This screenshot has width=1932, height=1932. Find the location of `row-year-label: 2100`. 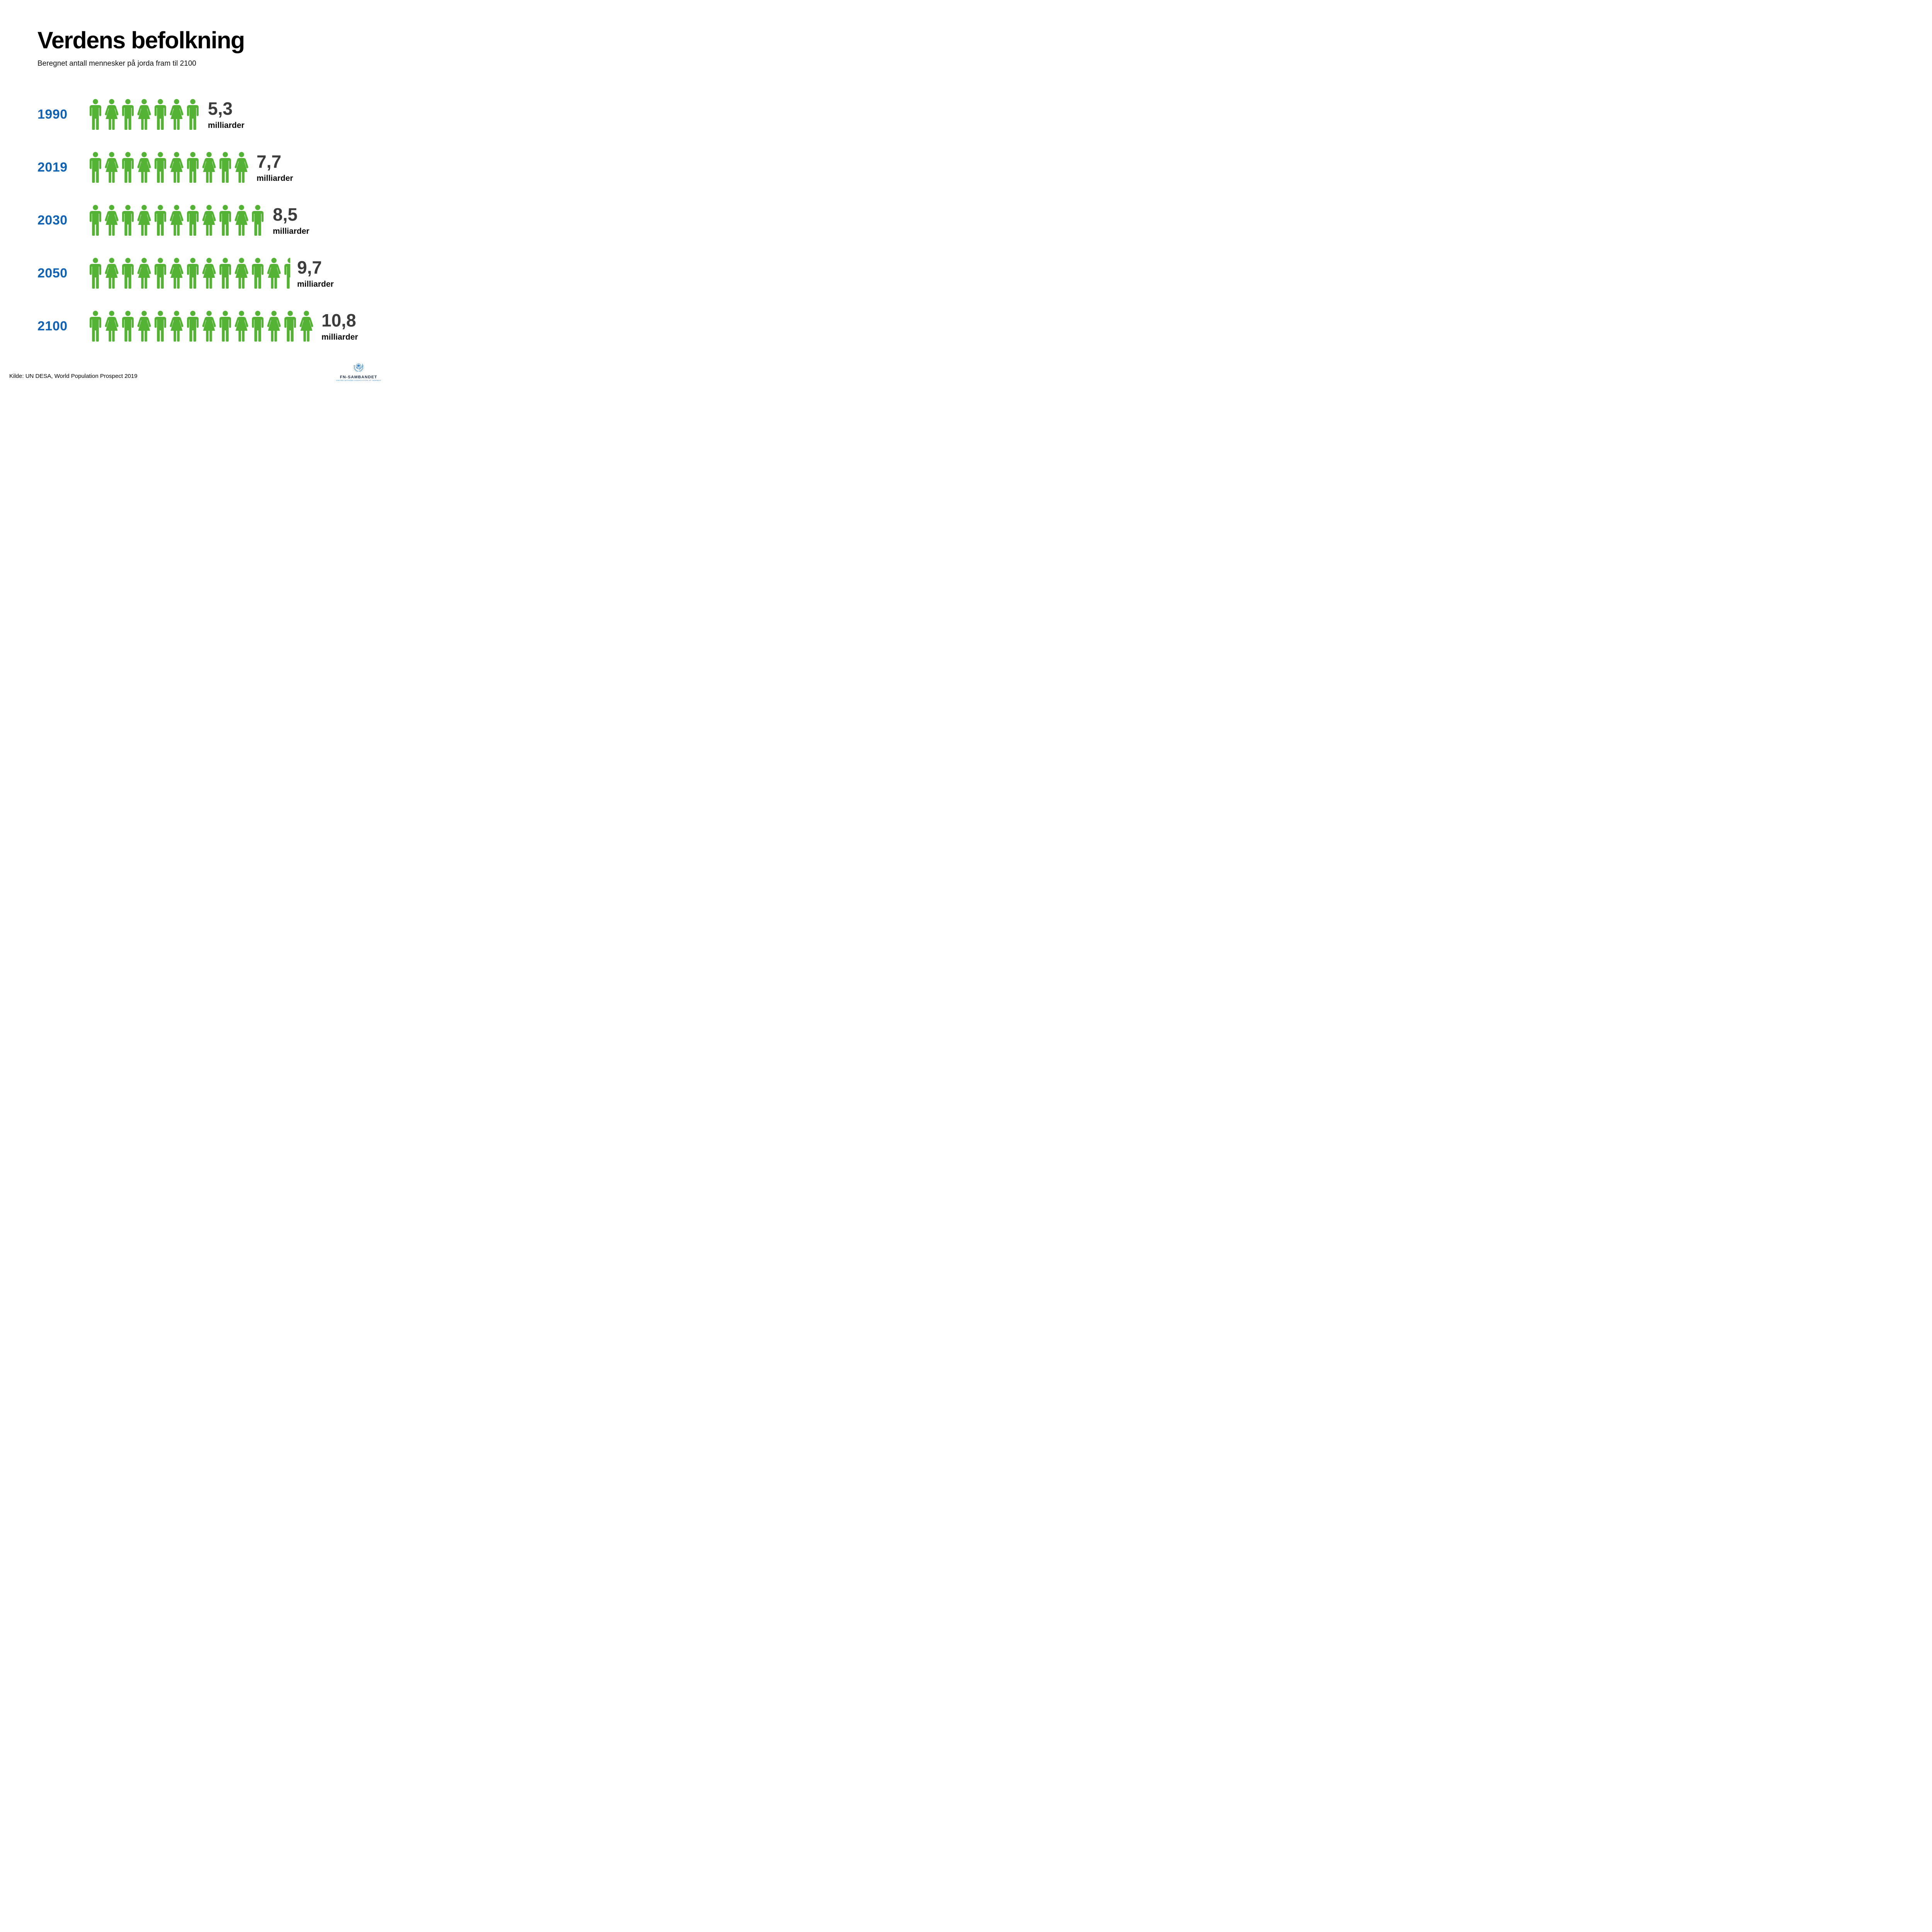

row-year-label: 2100 is located at coordinates (53, 326).